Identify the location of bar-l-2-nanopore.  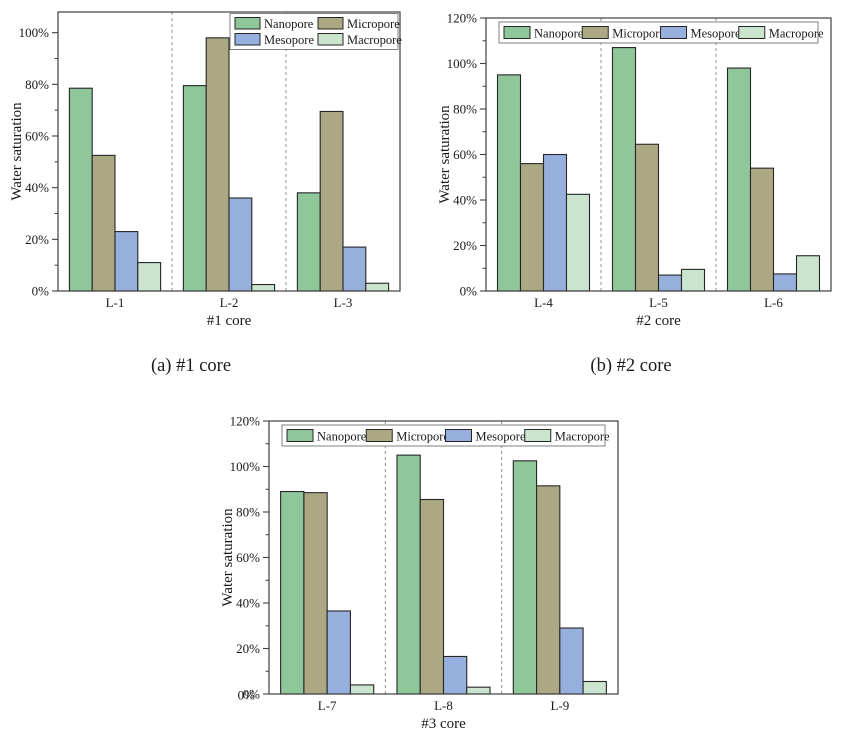
(194, 188).